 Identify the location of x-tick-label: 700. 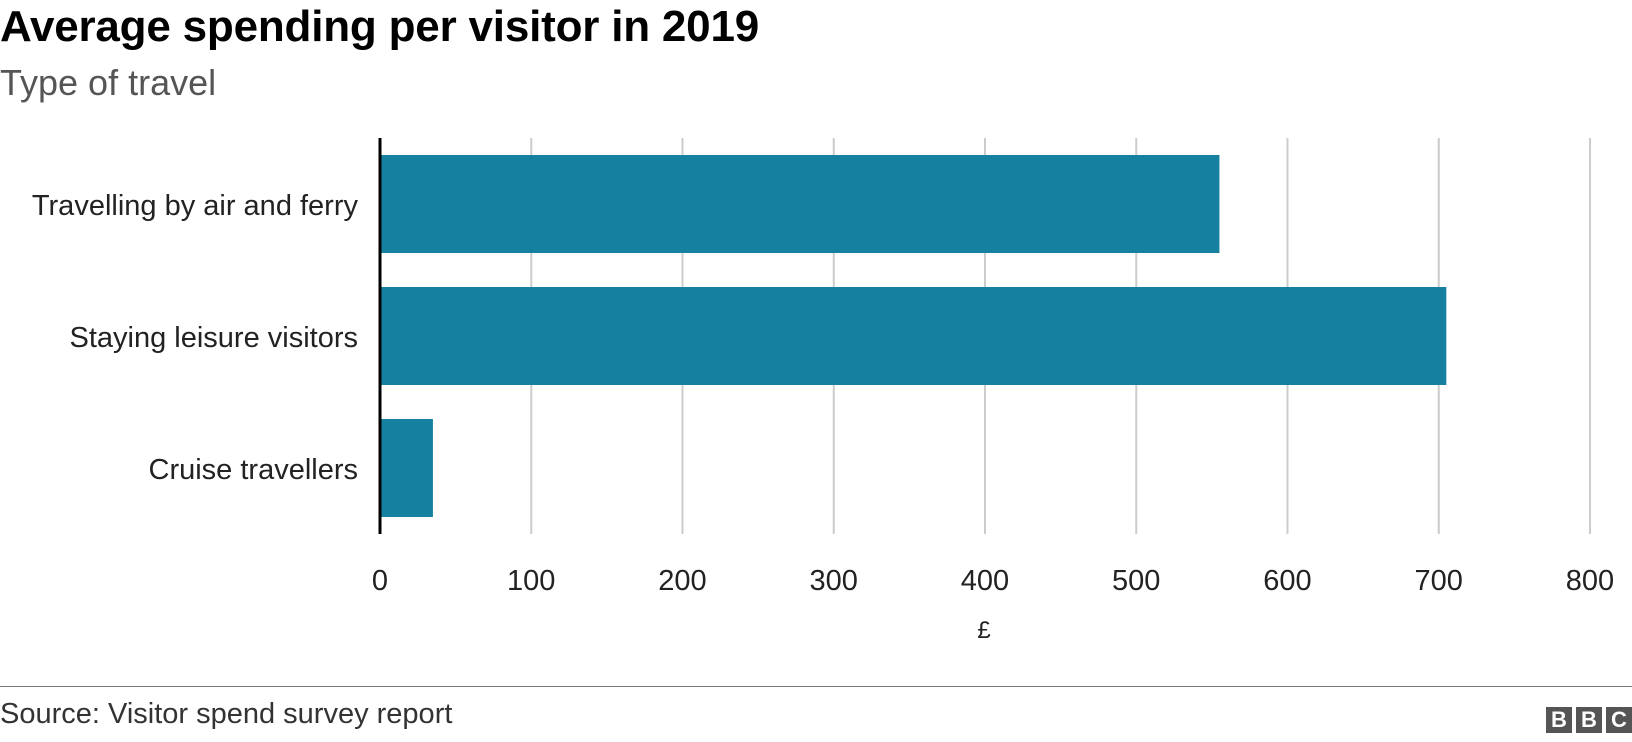
(1439, 581).